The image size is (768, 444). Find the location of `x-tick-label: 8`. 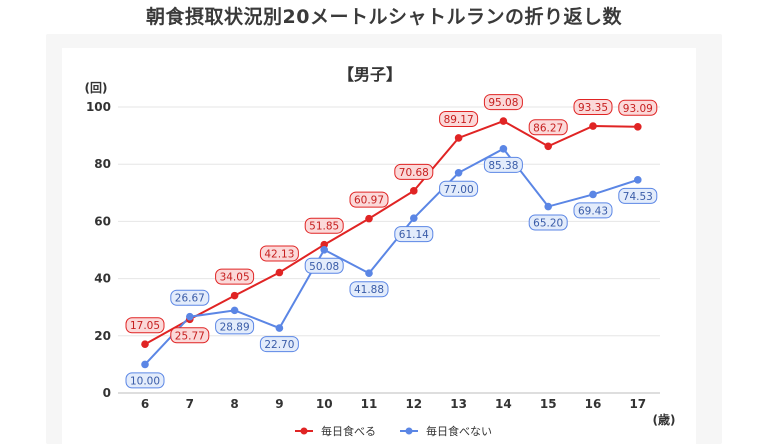

x-tick-label: 8 is located at coordinates (234, 404).